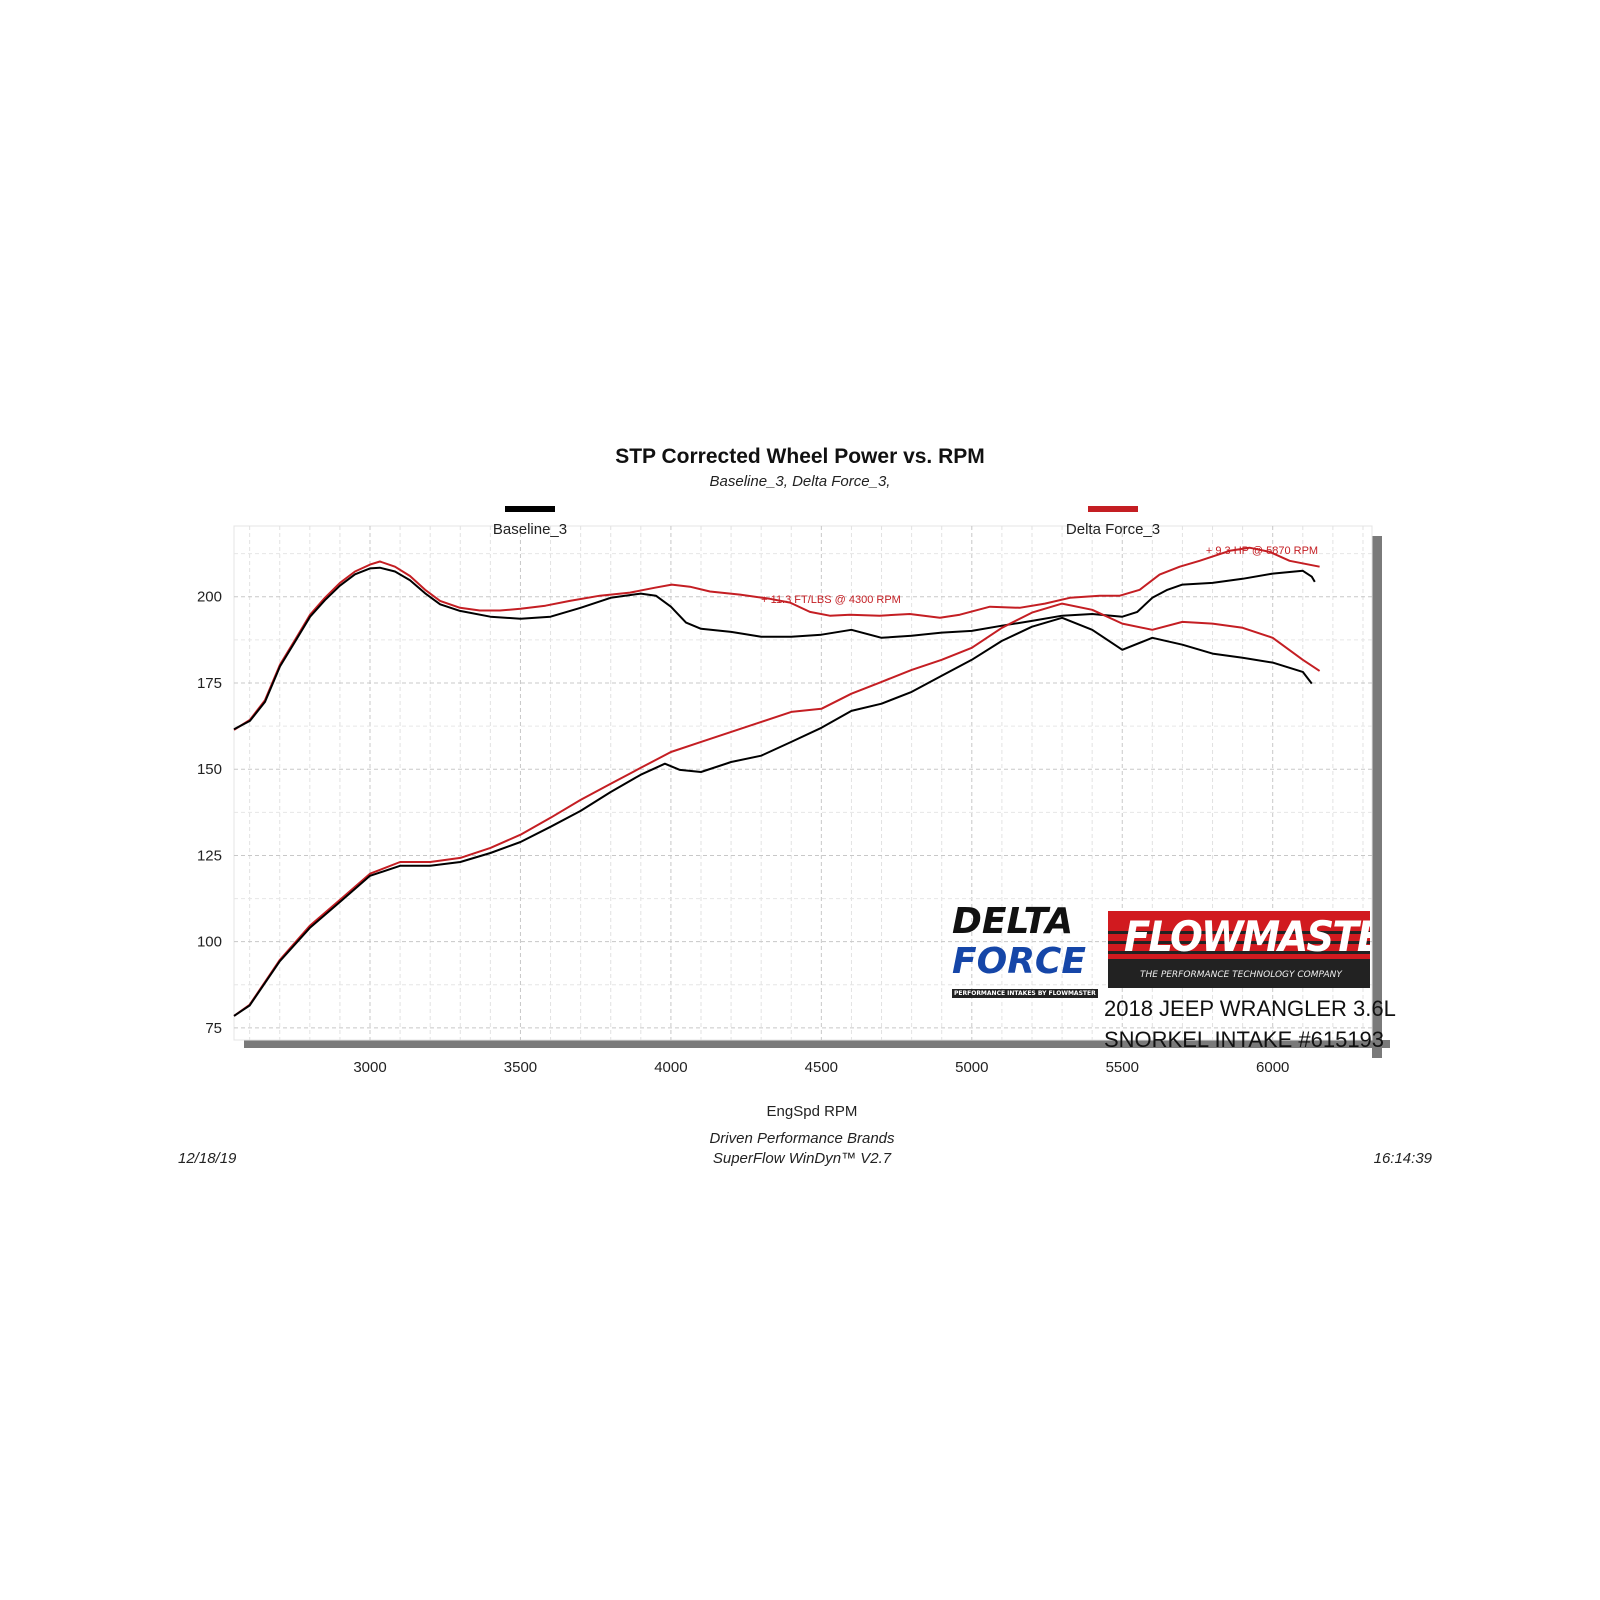 The height and width of the screenshot is (1600, 1600). I want to click on delta-force-logo-line2: FORCE, so click(1019, 961).